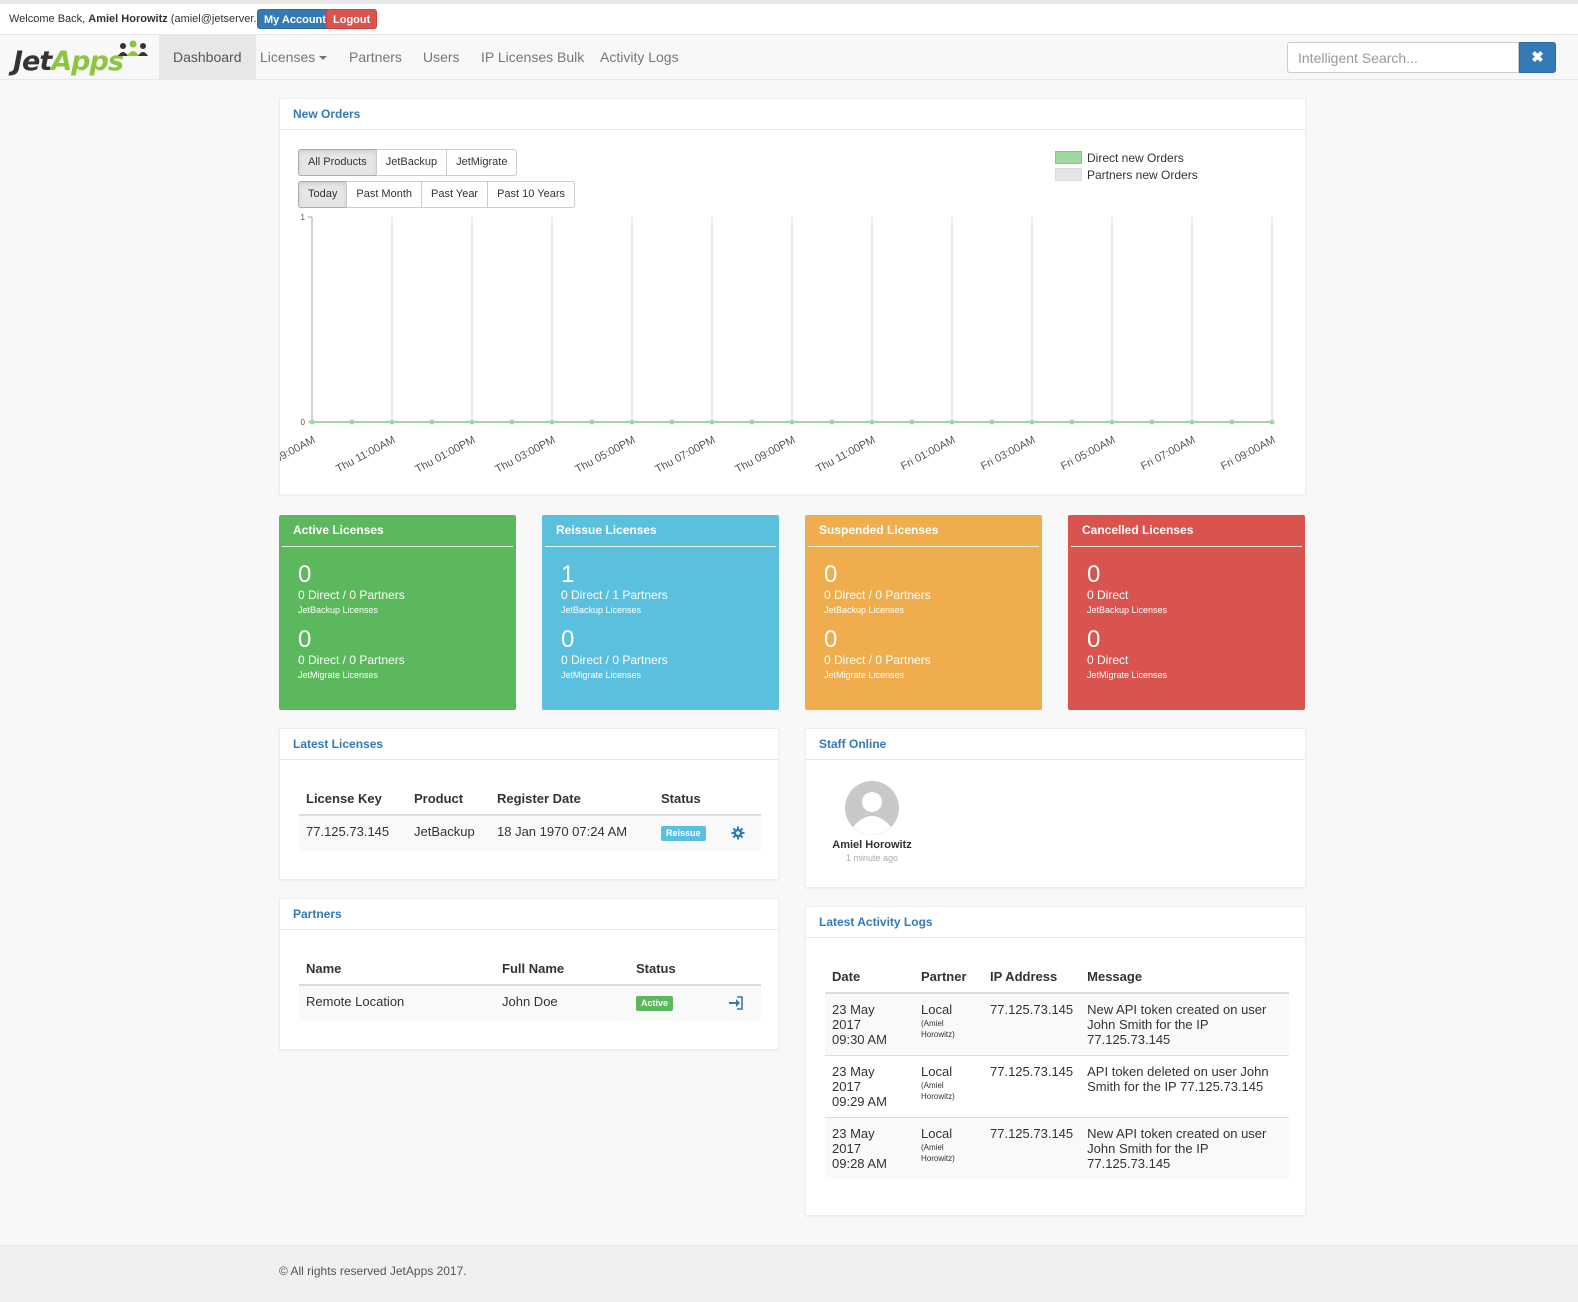  What do you see at coordinates (323, 58) in the screenshot?
I see `caret-down-icon` at bounding box center [323, 58].